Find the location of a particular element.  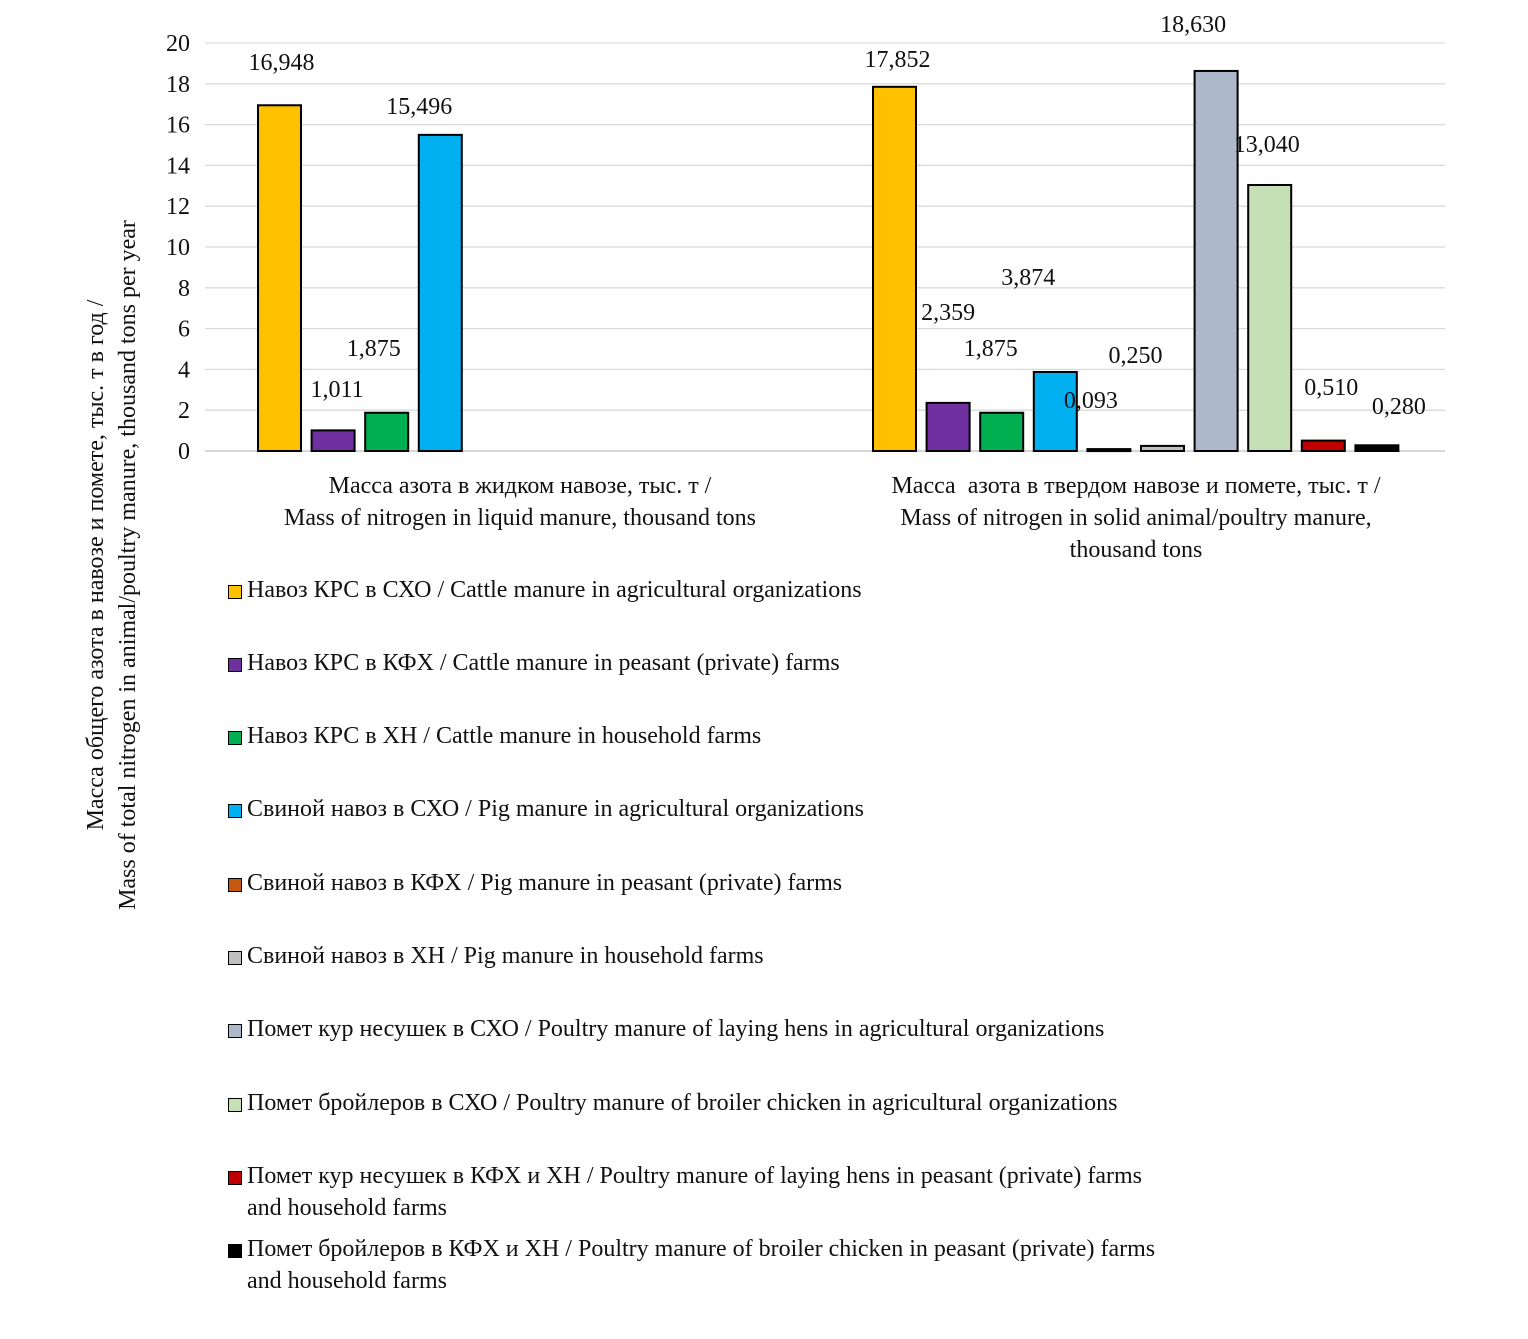

y-tick-label: 6 is located at coordinates (184, 330).